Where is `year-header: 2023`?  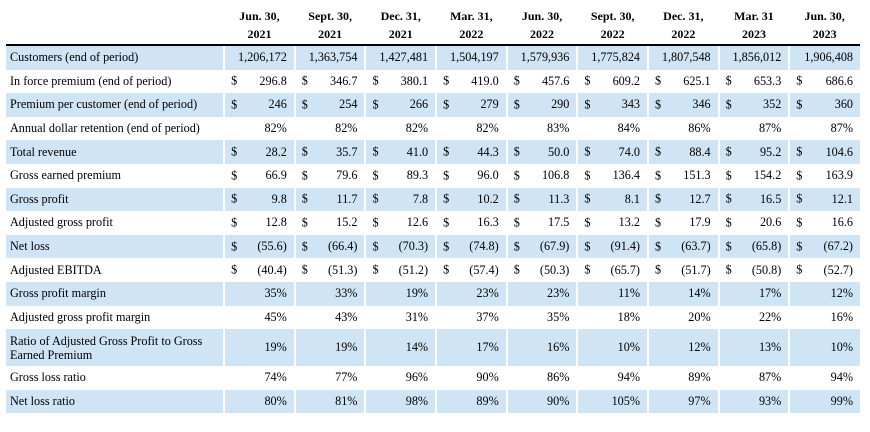 year-header: 2023 is located at coordinates (824, 35).